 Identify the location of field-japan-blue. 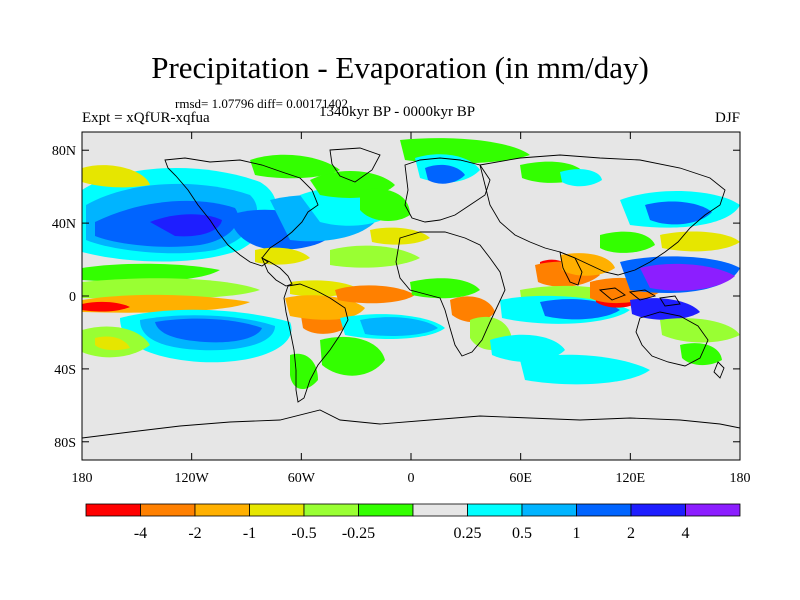
(678, 213).